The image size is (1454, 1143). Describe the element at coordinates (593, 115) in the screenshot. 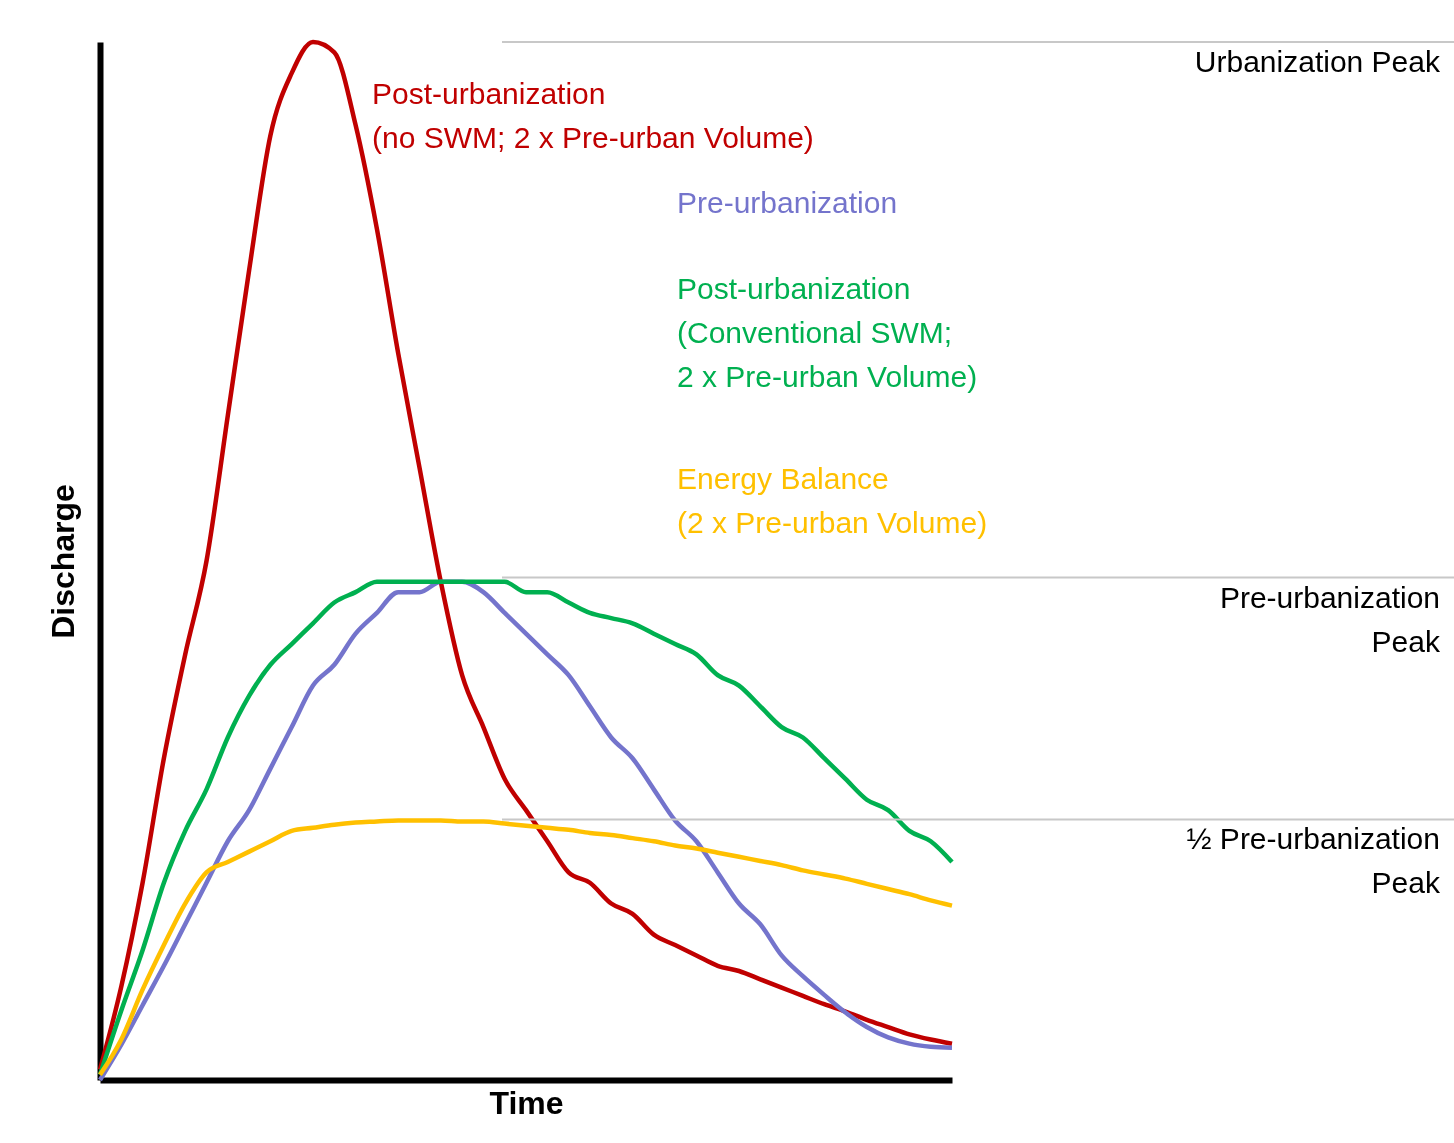

I see `series-label: Post-urbanization (no SWM; 2 x Pre-urban Volume)` at that location.